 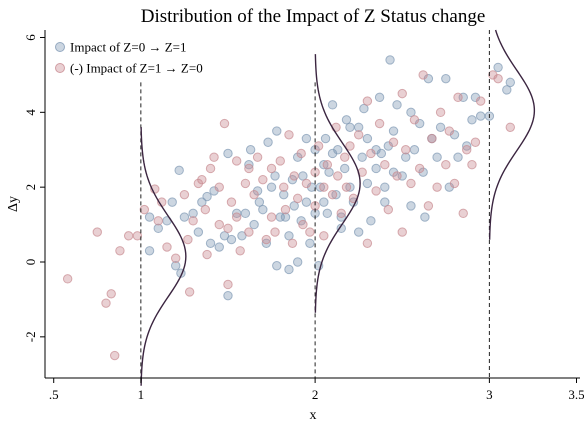 What do you see at coordinates (30, 262) in the screenshot?
I see `y-tick-label: 0` at bounding box center [30, 262].